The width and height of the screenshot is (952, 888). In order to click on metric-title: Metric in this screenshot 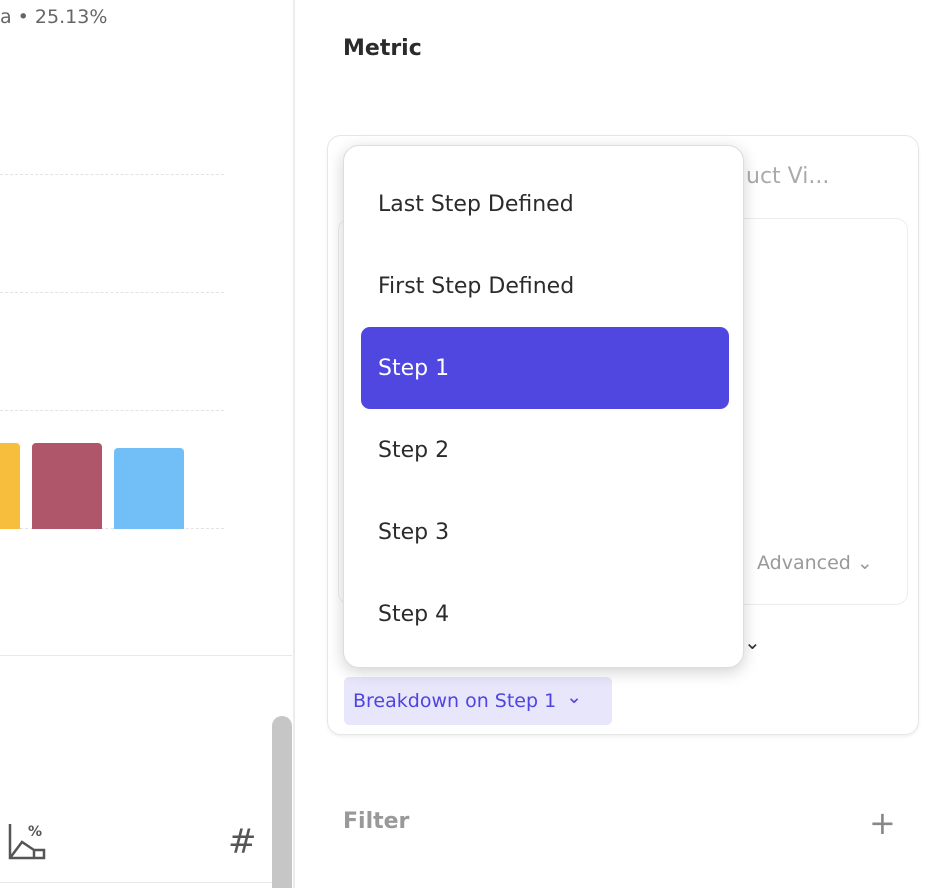, I will do `click(382, 48)`.